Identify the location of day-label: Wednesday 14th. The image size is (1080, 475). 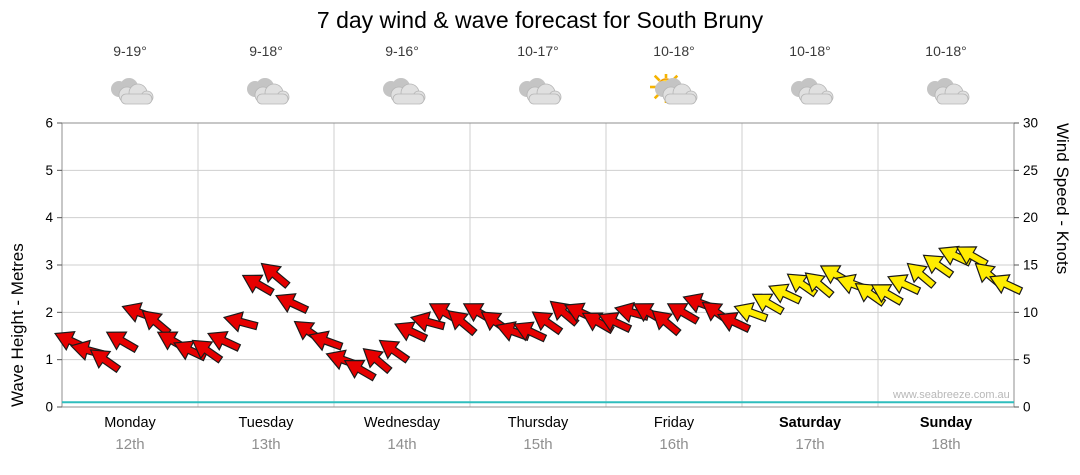
(402, 434).